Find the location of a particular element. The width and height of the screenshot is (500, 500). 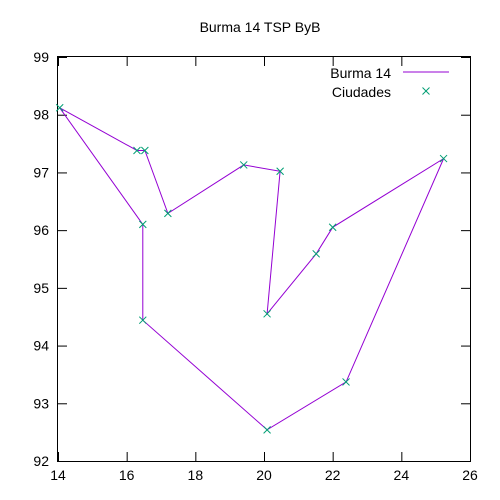

x-tick-label: 24 is located at coordinates (402, 475).